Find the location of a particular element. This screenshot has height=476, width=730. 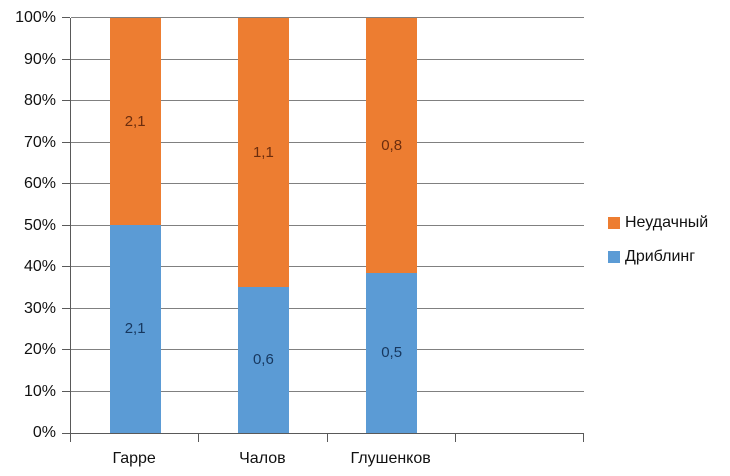

data-label: 0,6 is located at coordinates (263, 359).